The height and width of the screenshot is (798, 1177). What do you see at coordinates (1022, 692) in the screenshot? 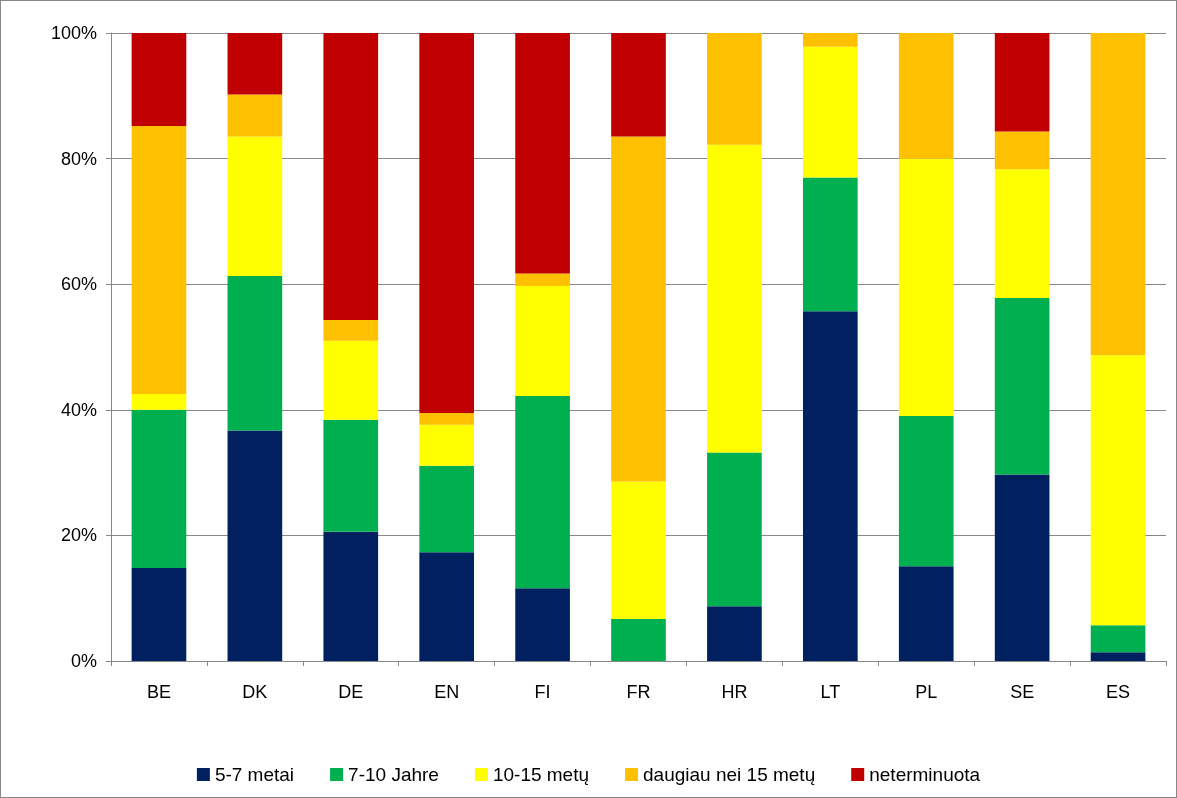
I see `x-tick-label: SE` at bounding box center [1022, 692].